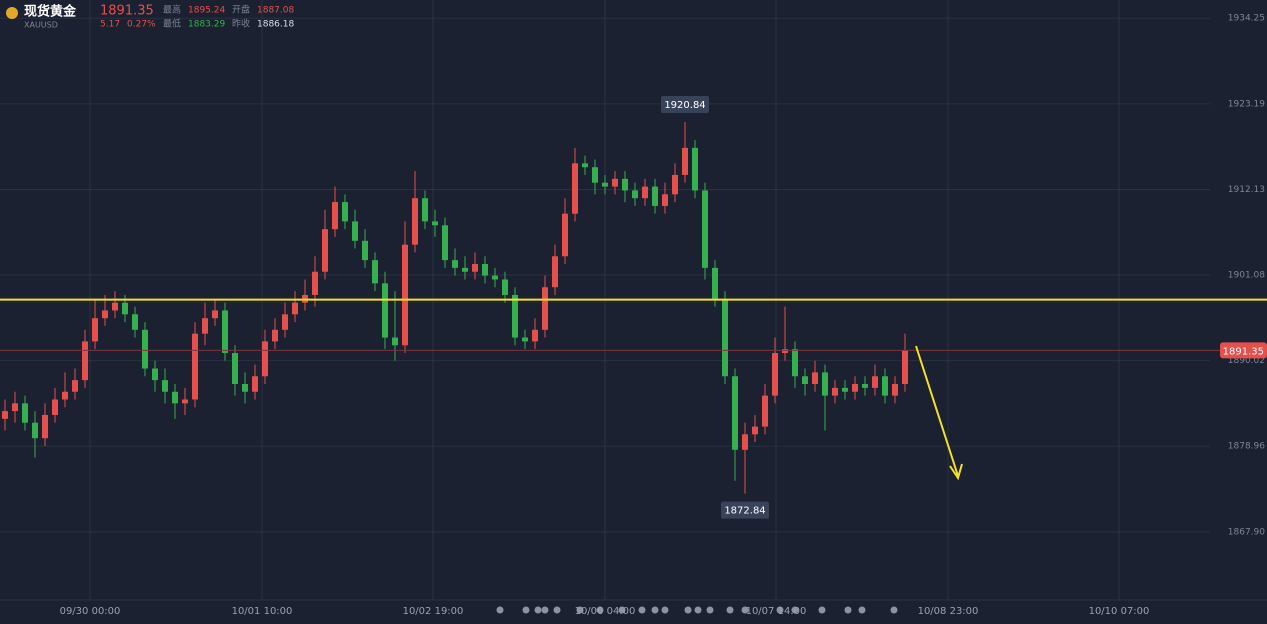  Describe the element at coordinates (776, 611) in the screenshot. I see `x-tick-label: 10/07 14:00` at that location.